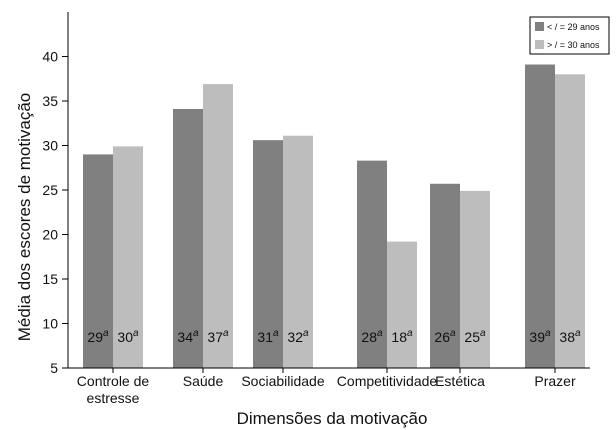 The image size is (616, 430). I want to click on data-label-series-1-0: 29a, so click(98, 336).